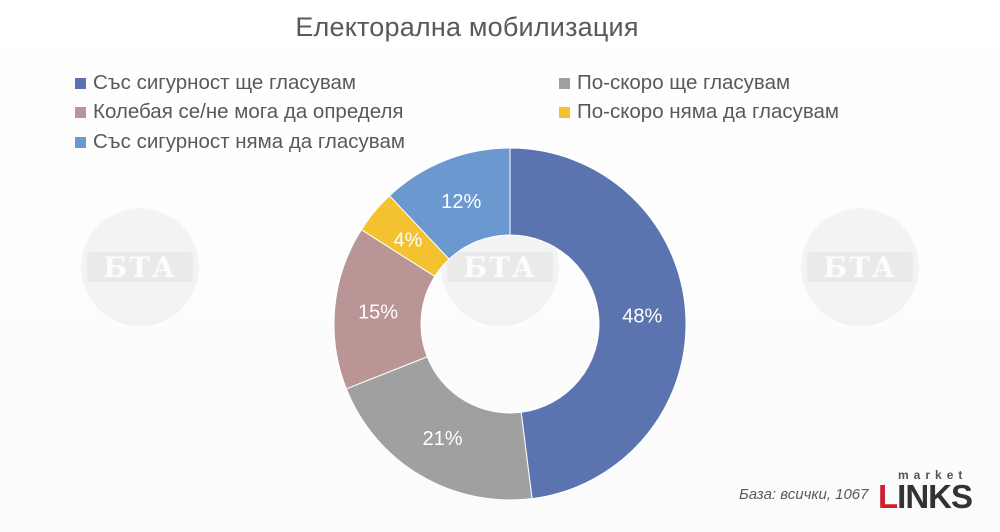  What do you see at coordinates (642, 317) in the screenshot?
I see `data-label: 48%` at bounding box center [642, 317].